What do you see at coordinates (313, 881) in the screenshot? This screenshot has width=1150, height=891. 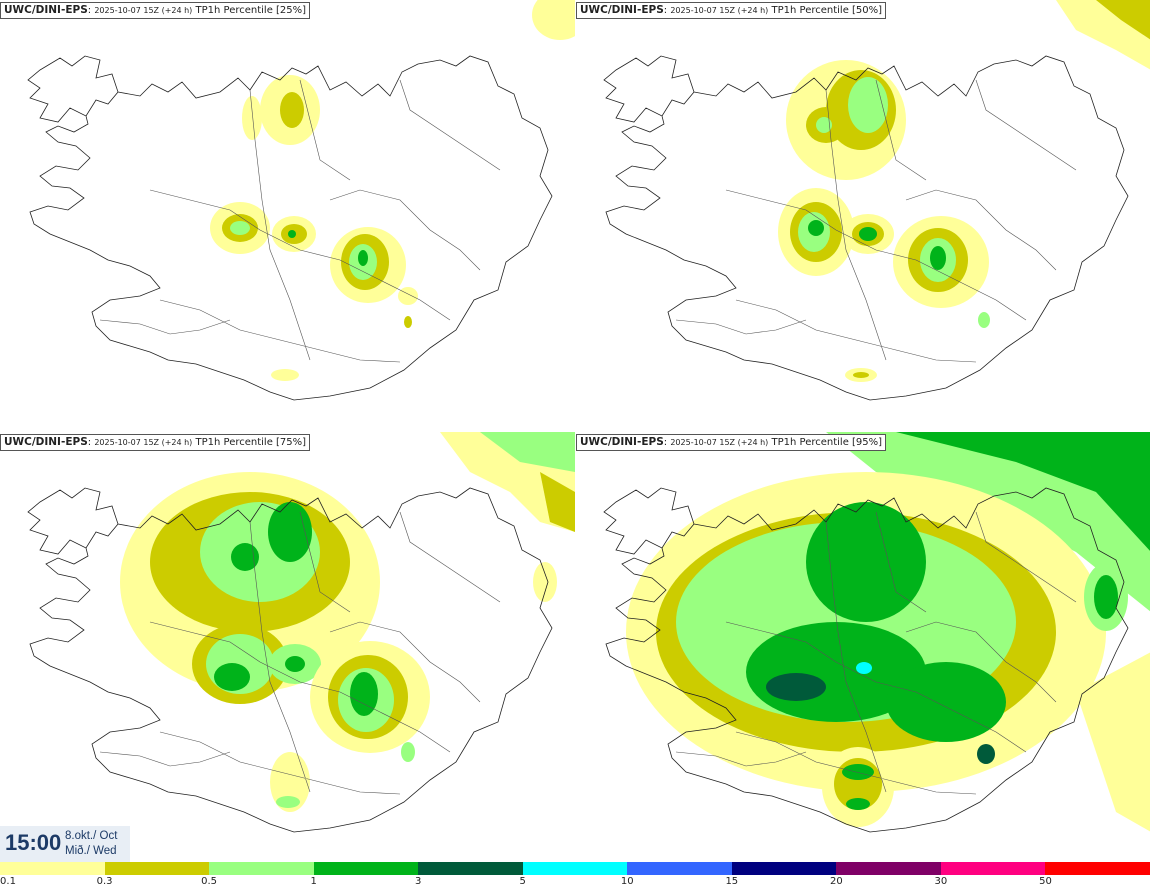 I see `legend-tick-label: 1` at bounding box center [313, 881].